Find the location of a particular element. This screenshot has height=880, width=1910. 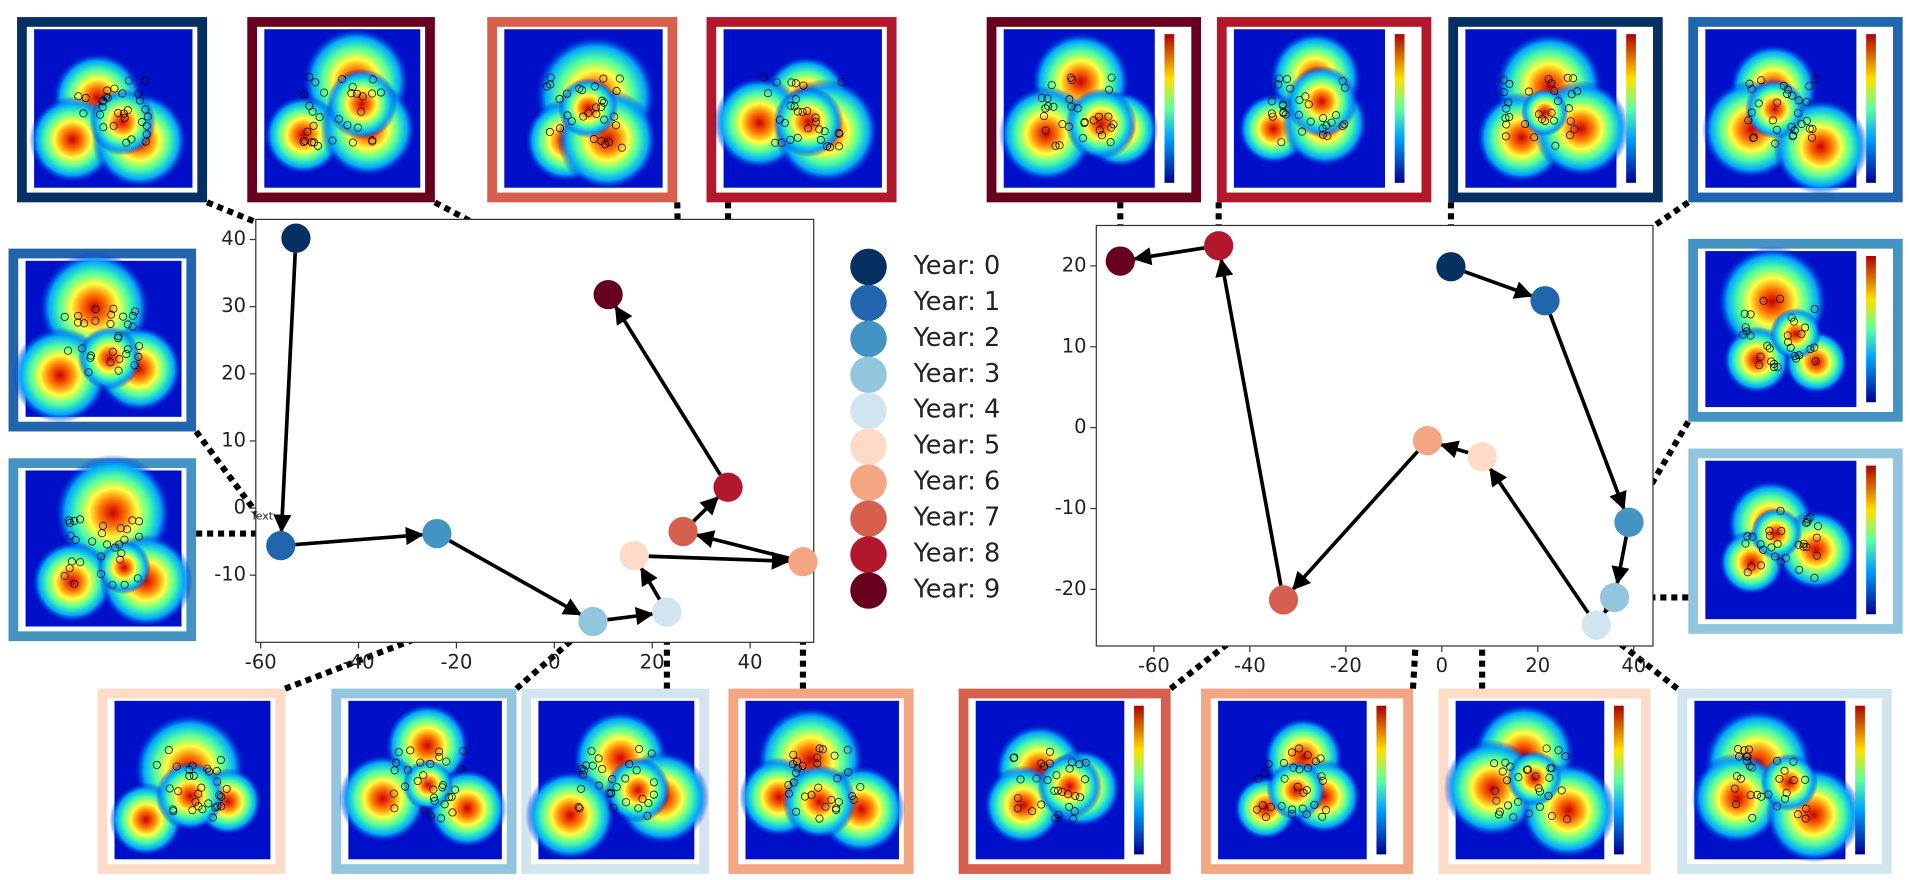

legend-label: Year: 1 is located at coordinates (957, 302).